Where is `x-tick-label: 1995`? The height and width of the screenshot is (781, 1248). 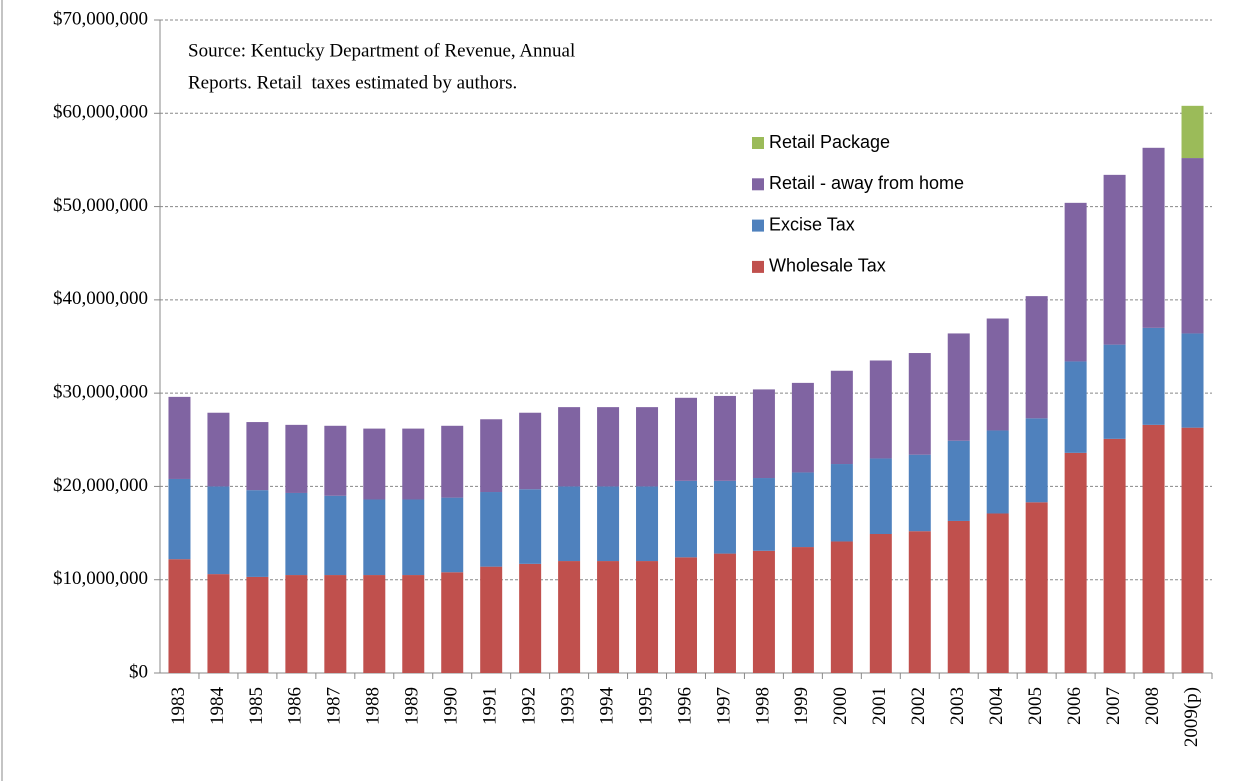 x-tick-label: 1995 is located at coordinates (645, 706).